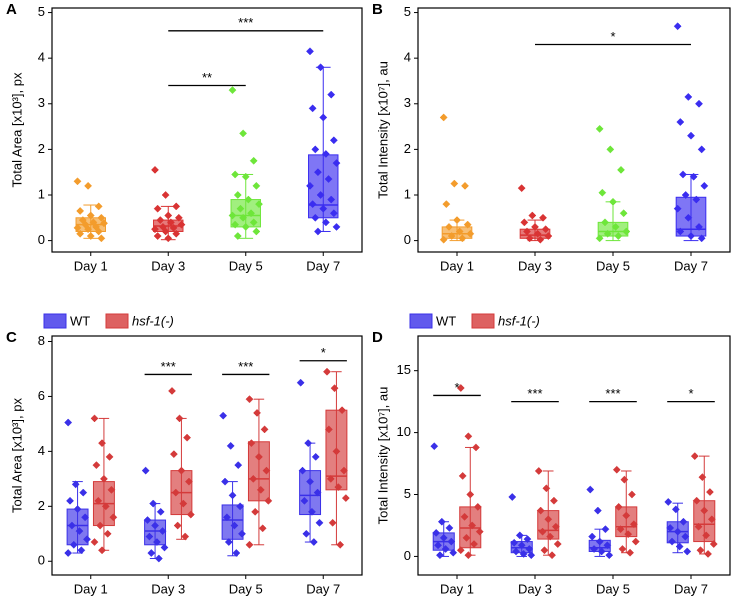  What do you see at coordinates (41, 11) in the screenshot?
I see `y-tick-label: 5` at bounding box center [41, 11].